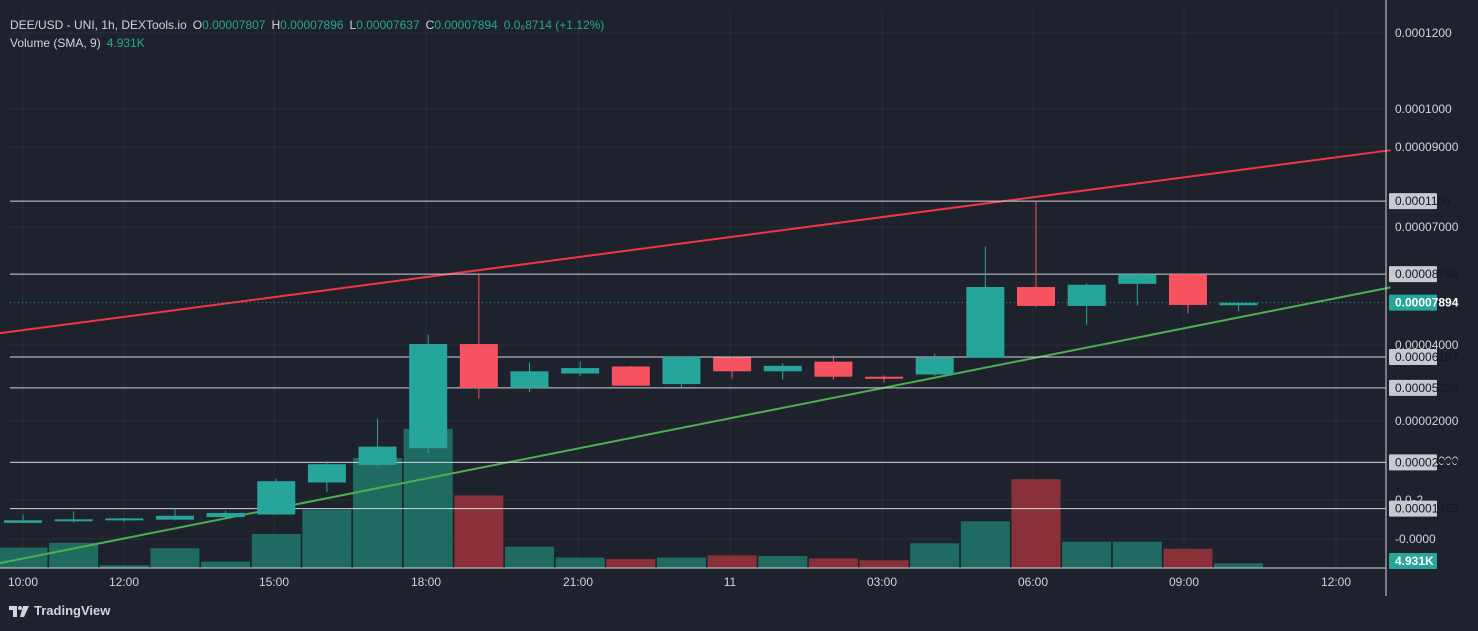 The height and width of the screenshot is (631, 1478). I want to click on level-price-tag-label: 0.00006197, so click(1427, 357).